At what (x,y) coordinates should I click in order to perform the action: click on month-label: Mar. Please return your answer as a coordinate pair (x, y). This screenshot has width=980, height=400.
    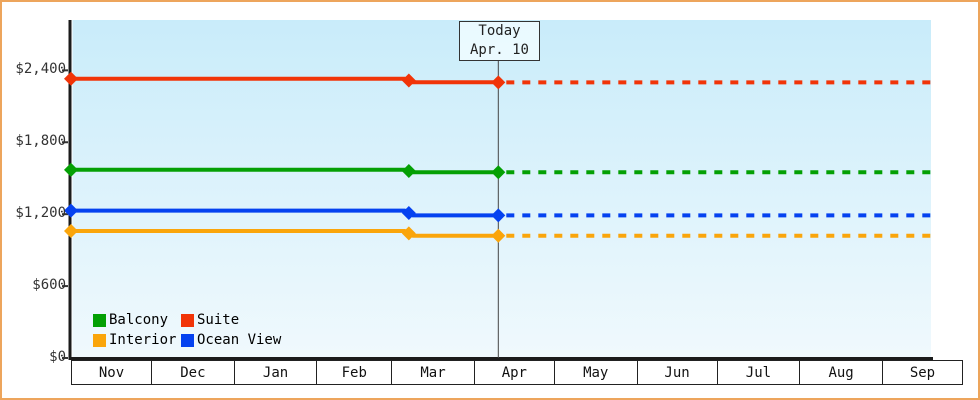
    Looking at the image, I should click on (433, 372).